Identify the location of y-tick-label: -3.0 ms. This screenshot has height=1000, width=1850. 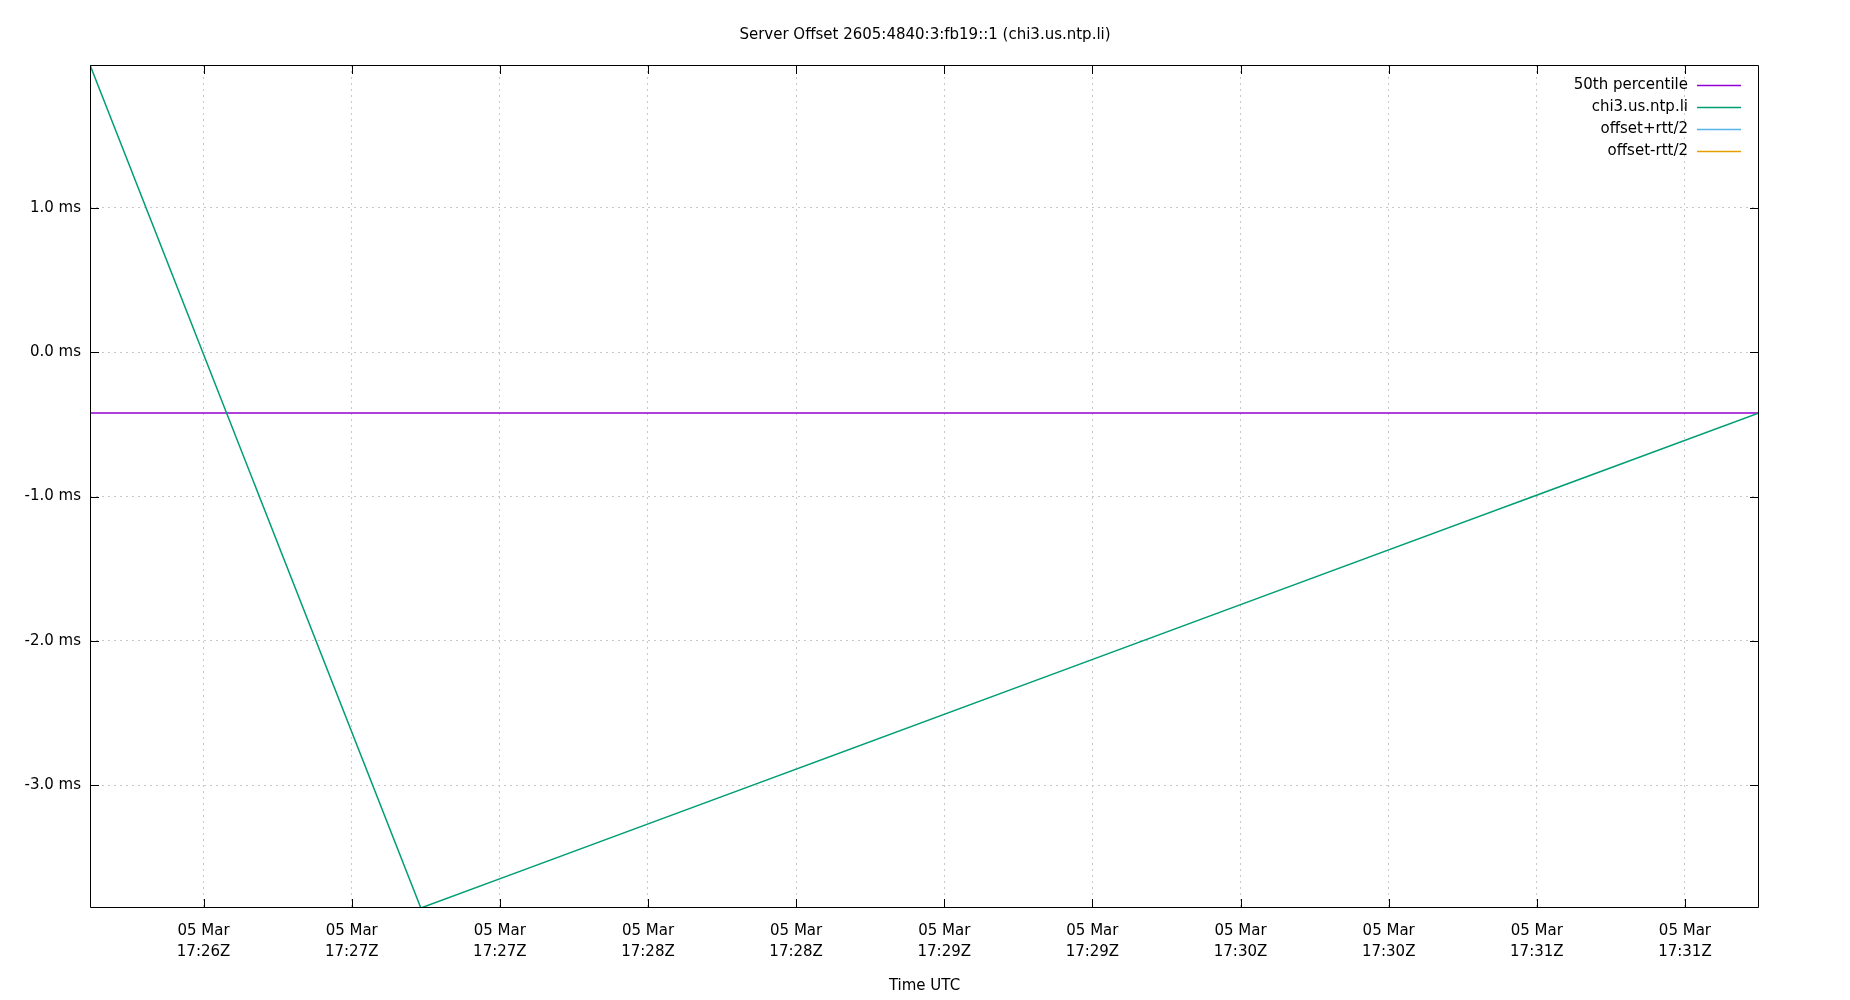
(53, 784).